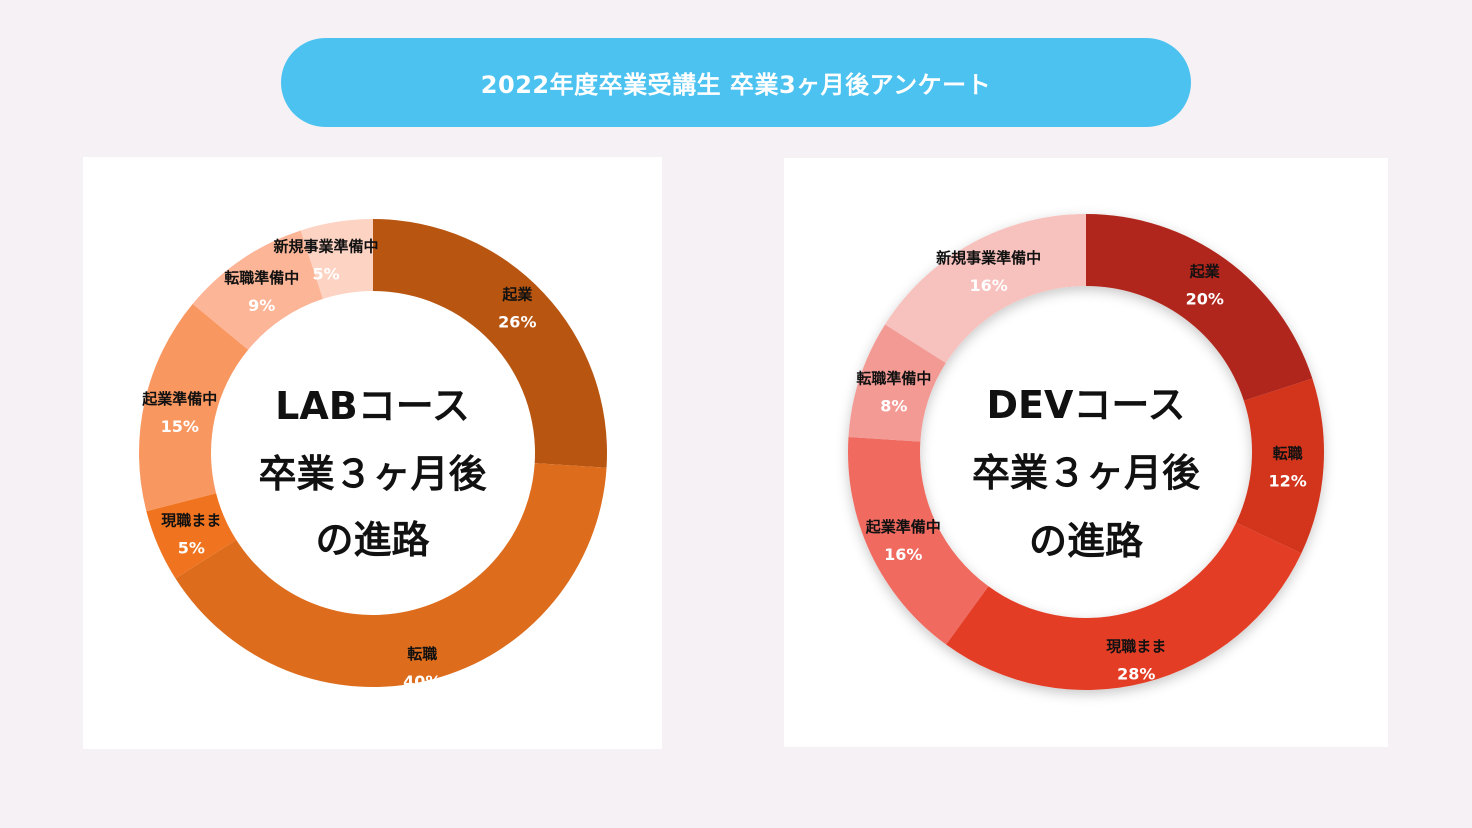 The width and height of the screenshot is (1472, 828). What do you see at coordinates (372, 540) in the screenshot?
I see `lab-center-line-3: の進路` at bounding box center [372, 540].